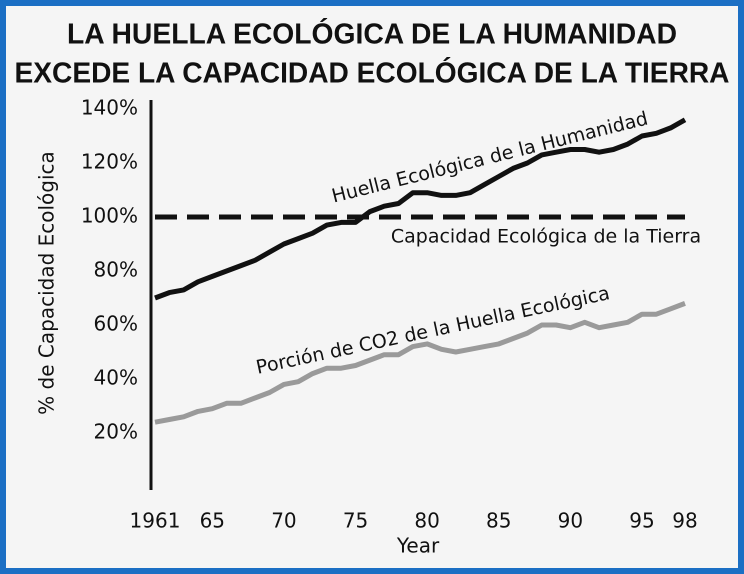  What do you see at coordinates (418, 546) in the screenshot?
I see `x-axis-label: Year` at bounding box center [418, 546].